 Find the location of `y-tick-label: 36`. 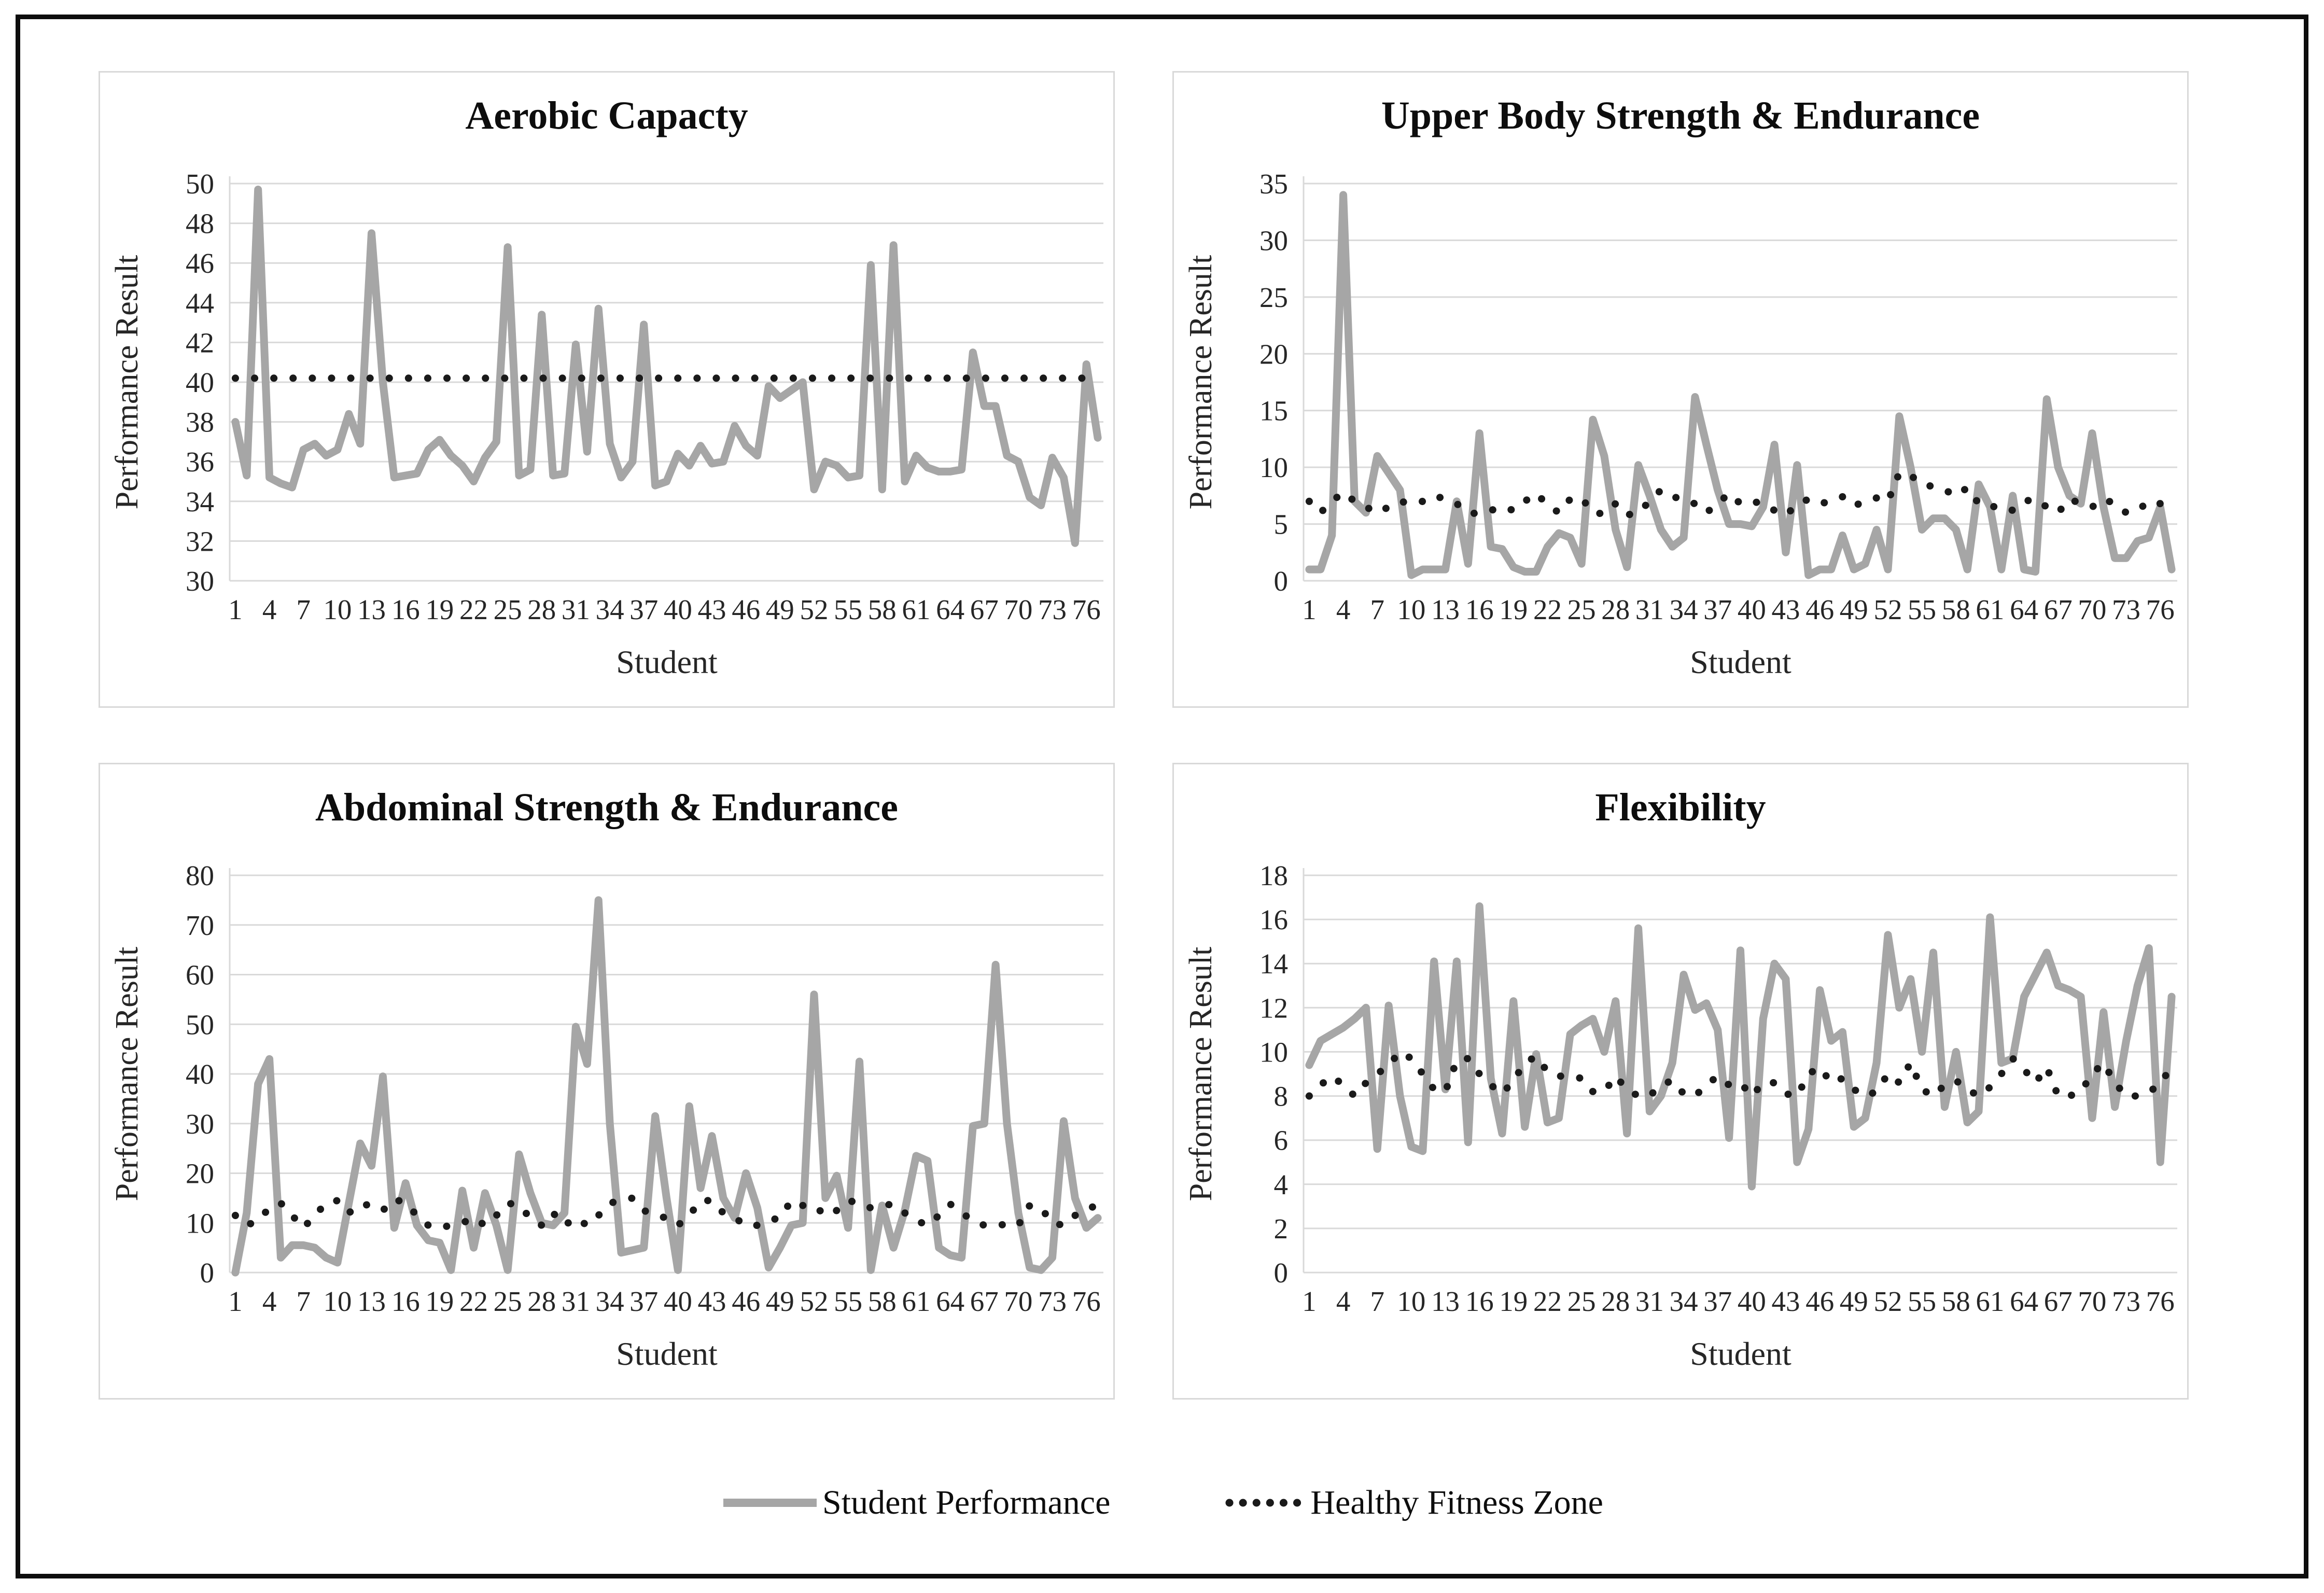

y-tick-label: 36 is located at coordinates (200, 462).